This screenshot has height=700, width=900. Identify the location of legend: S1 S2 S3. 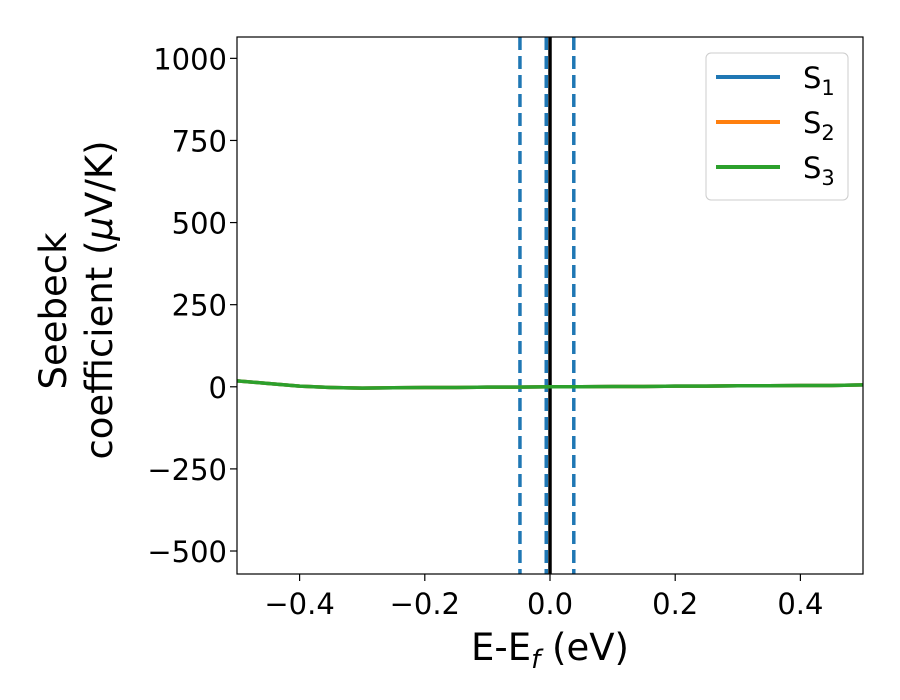
(777, 126).